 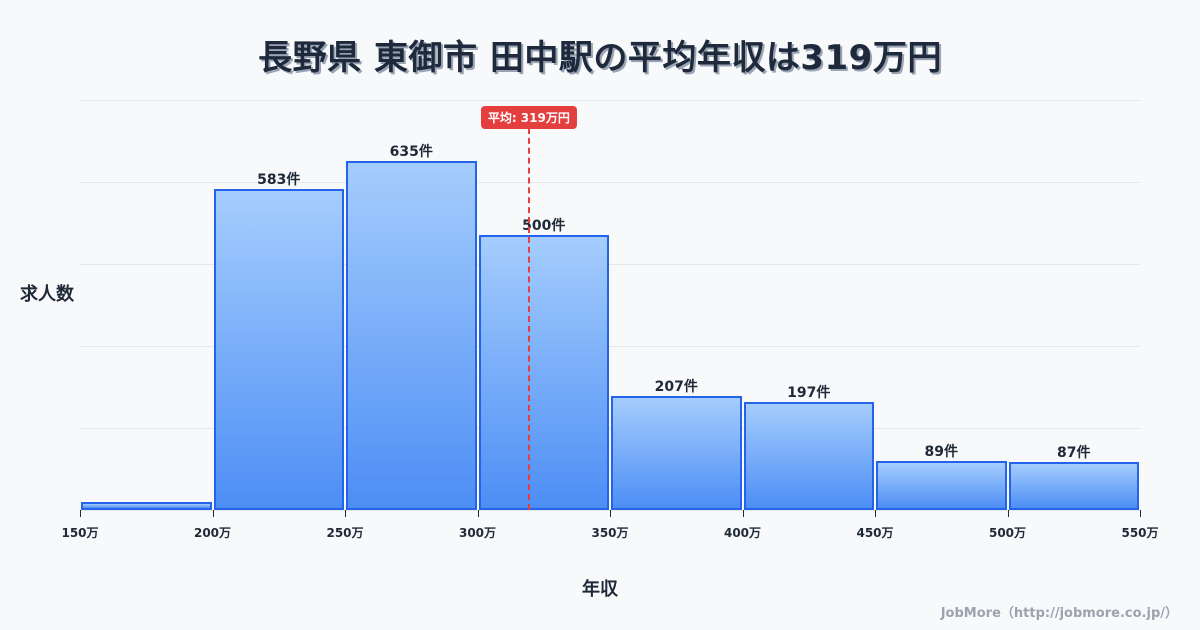 What do you see at coordinates (544, 225) in the screenshot?
I see `bar-value-label: 500件` at bounding box center [544, 225].